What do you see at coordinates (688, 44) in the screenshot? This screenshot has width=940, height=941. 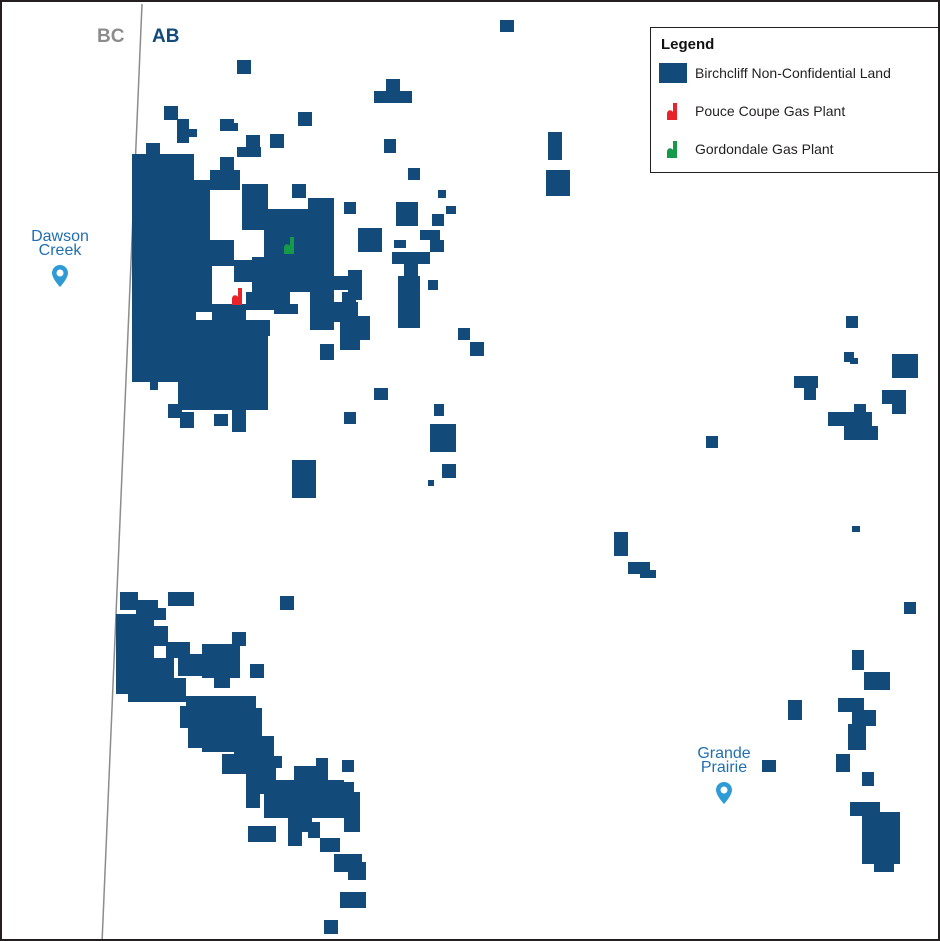 I see `legend-title: Legend` at bounding box center [688, 44].